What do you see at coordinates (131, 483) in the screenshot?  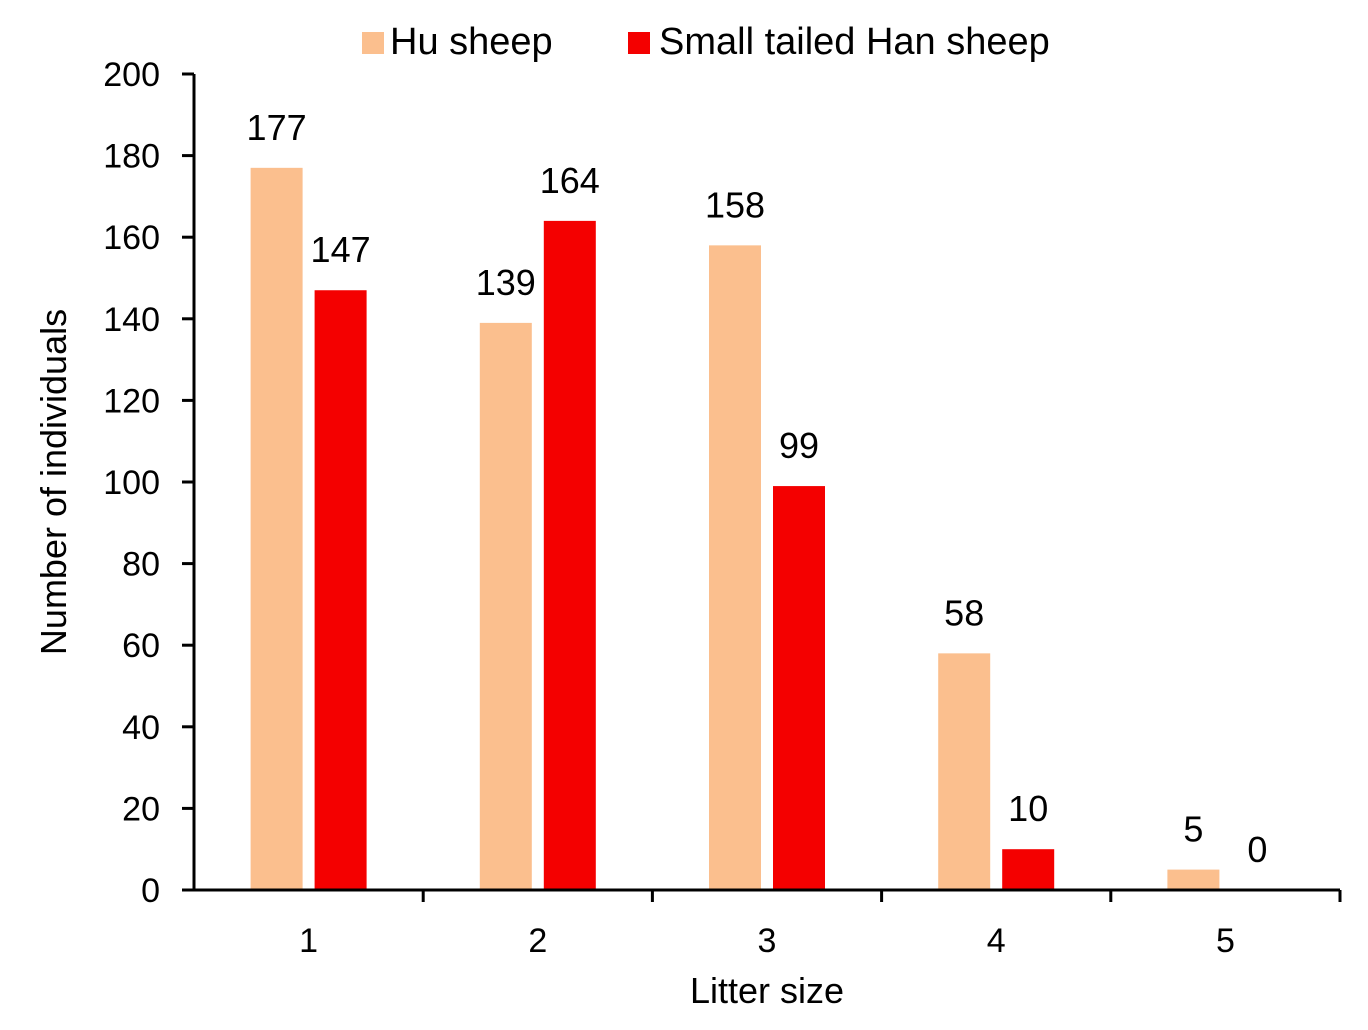 I see `y-tick-label: 100` at bounding box center [131, 483].